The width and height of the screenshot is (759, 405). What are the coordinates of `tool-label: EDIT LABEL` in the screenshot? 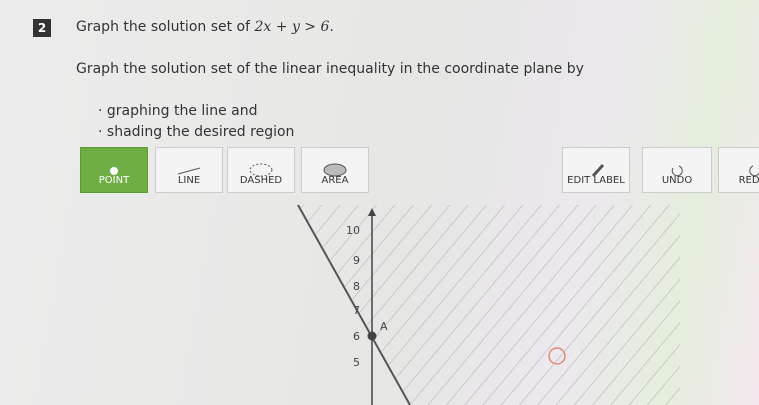 It's located at (596, 180).